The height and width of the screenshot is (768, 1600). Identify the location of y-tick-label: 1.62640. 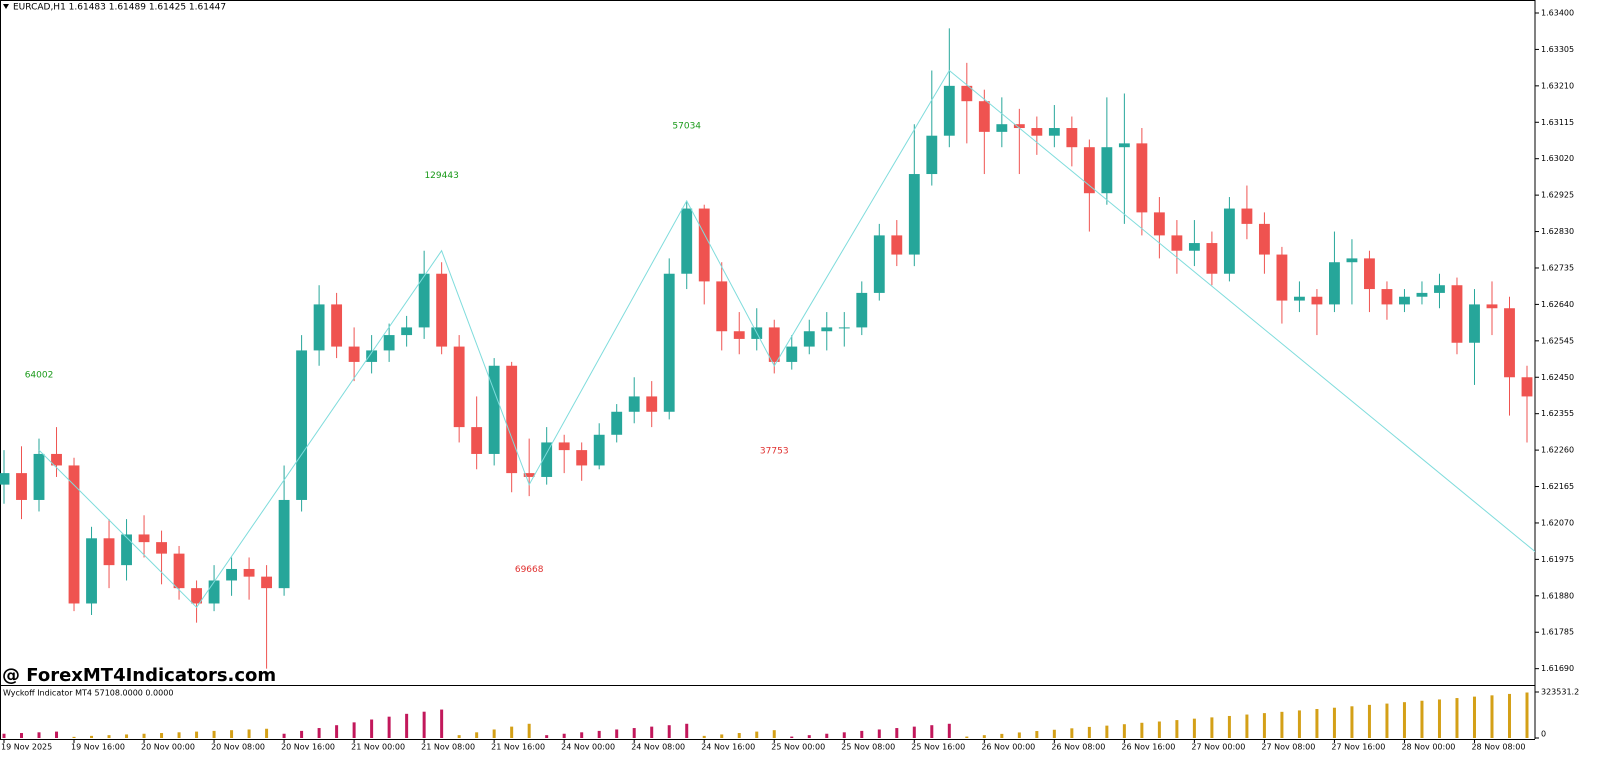
(1557, 304).